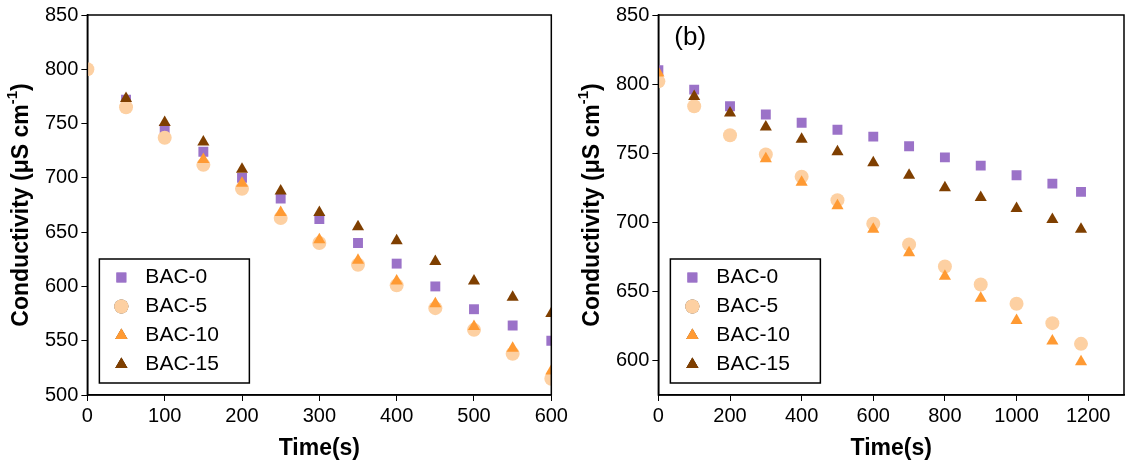  Describe the element at coordinates (61, 393) in the screenshot. I see `y-tick-label: 500` at that location.